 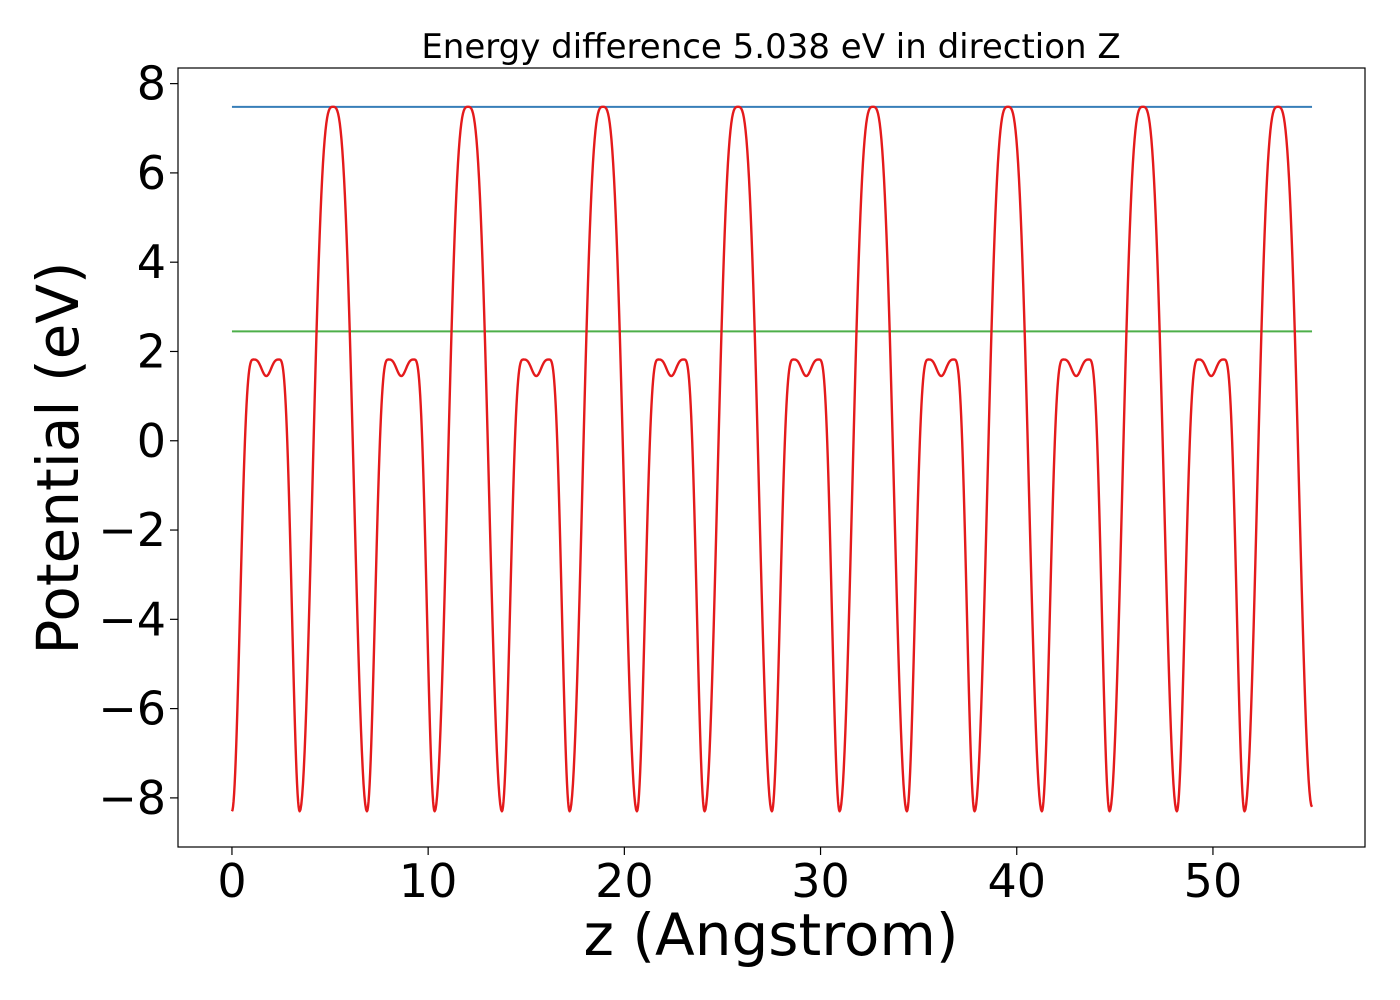 I want to click on y-tick-label: 2, so click(x=151, y=351).